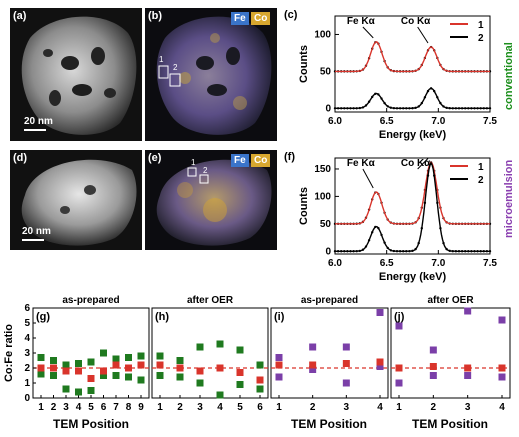  What do you see at coordinates (261, 160) in the screenshot?
I see `legend-co: Co` at bounding box center [261, 160].